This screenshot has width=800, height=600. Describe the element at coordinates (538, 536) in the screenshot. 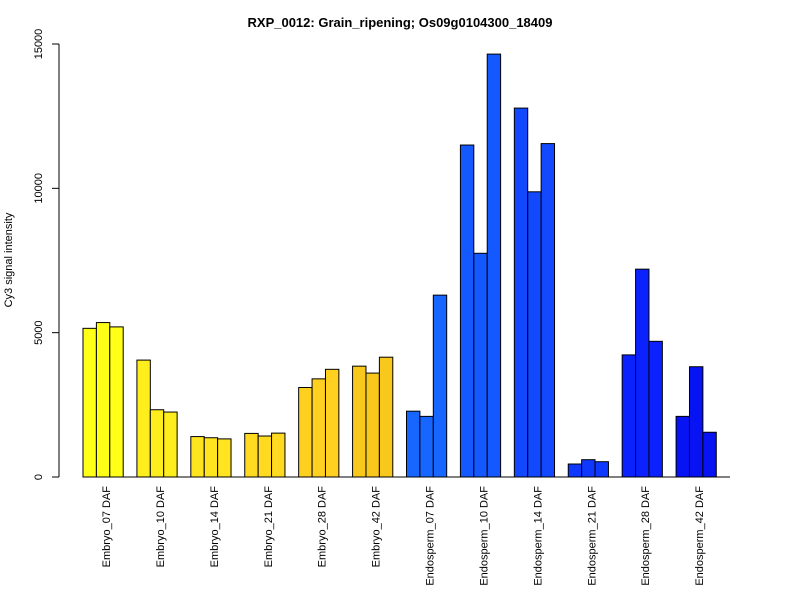

I see `x-tick-label: Endosperm_14 DAF` at that location.